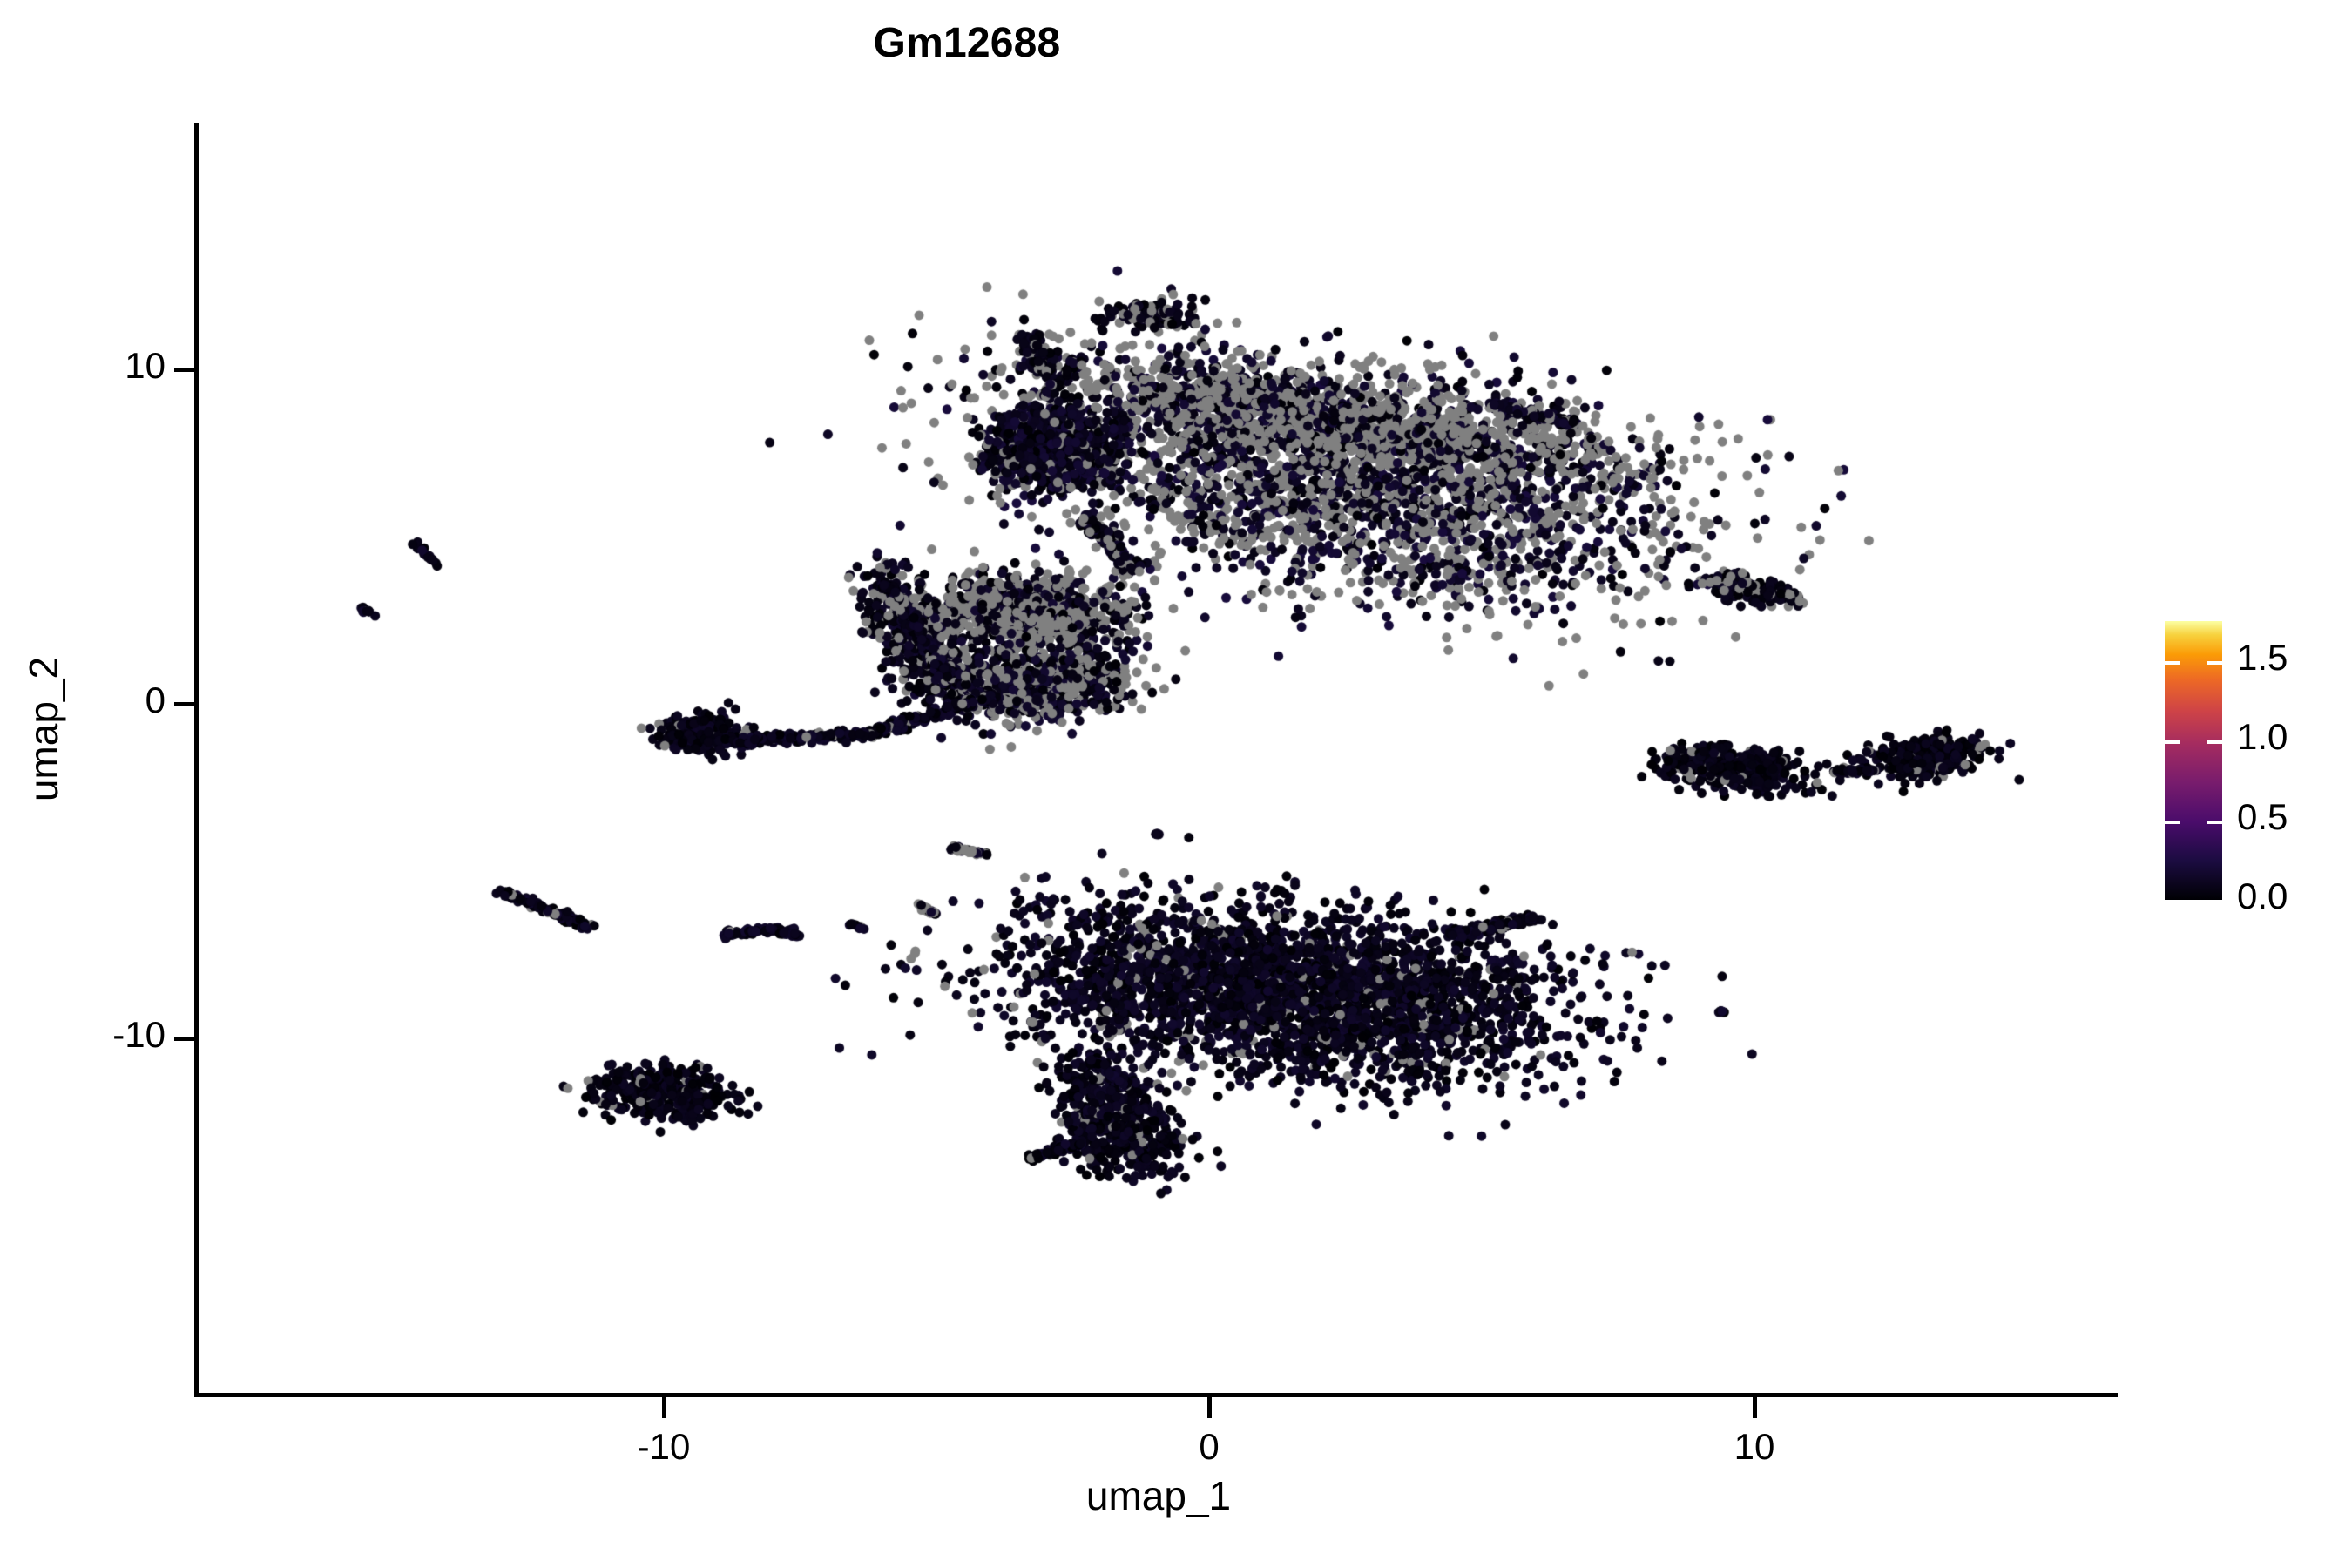 The image size is (2352, 1568). I want to click on y-tick-label: 0, so click(155, 699).